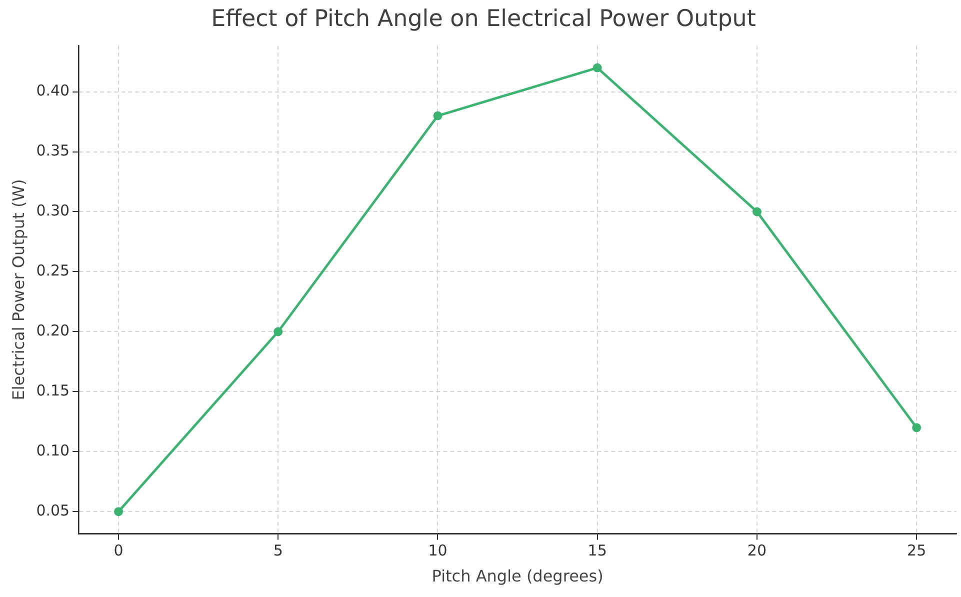 Image resolution: width=961 pixels, height=597 pixels. I want to click on y-tick-label: 0.10, so click(53, 451).